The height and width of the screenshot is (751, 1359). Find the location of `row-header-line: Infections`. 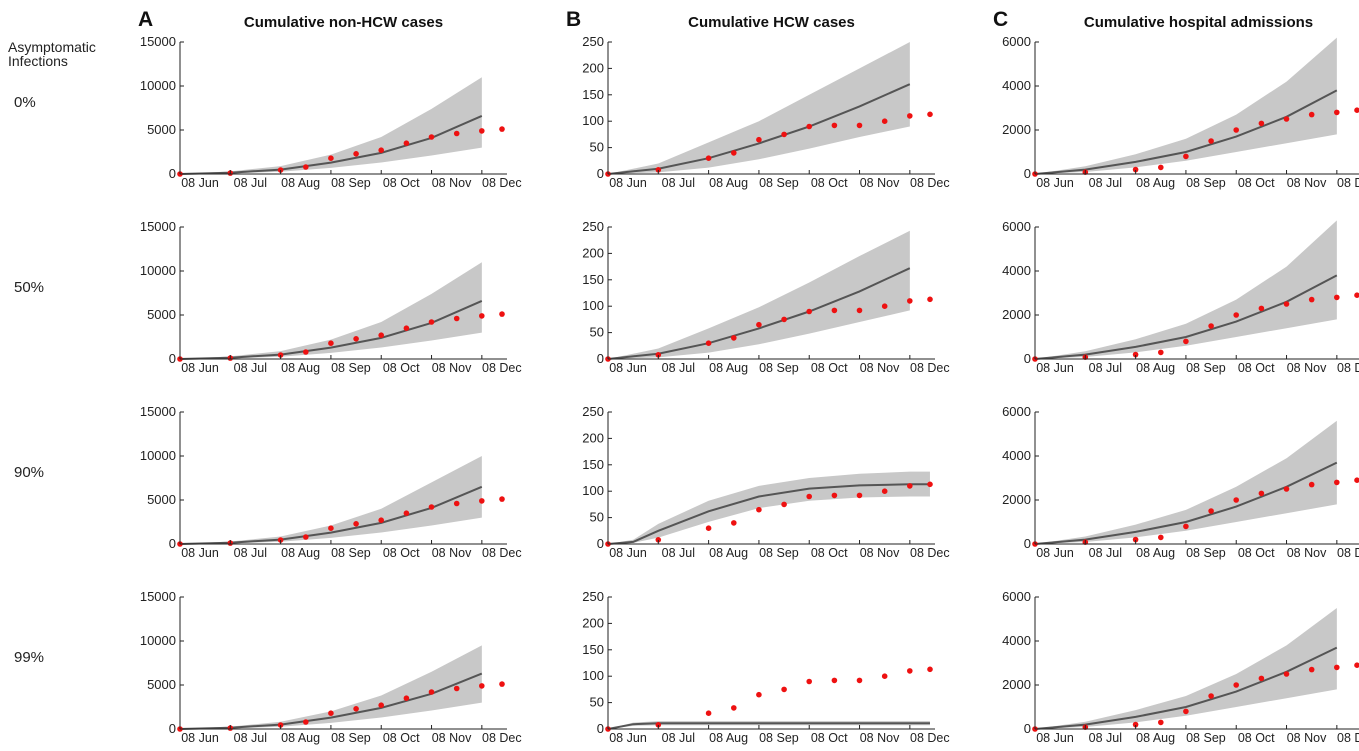

row-header-line: Infections is located at coordinates (38, 61).